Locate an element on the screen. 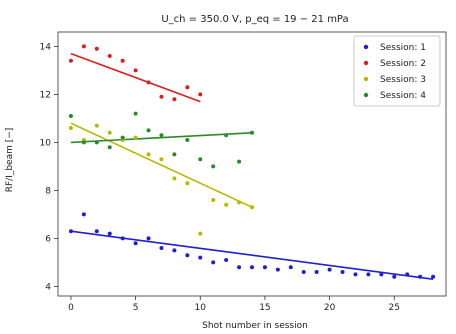  y-tick-label: 8 is located at coordinates (48, 191).